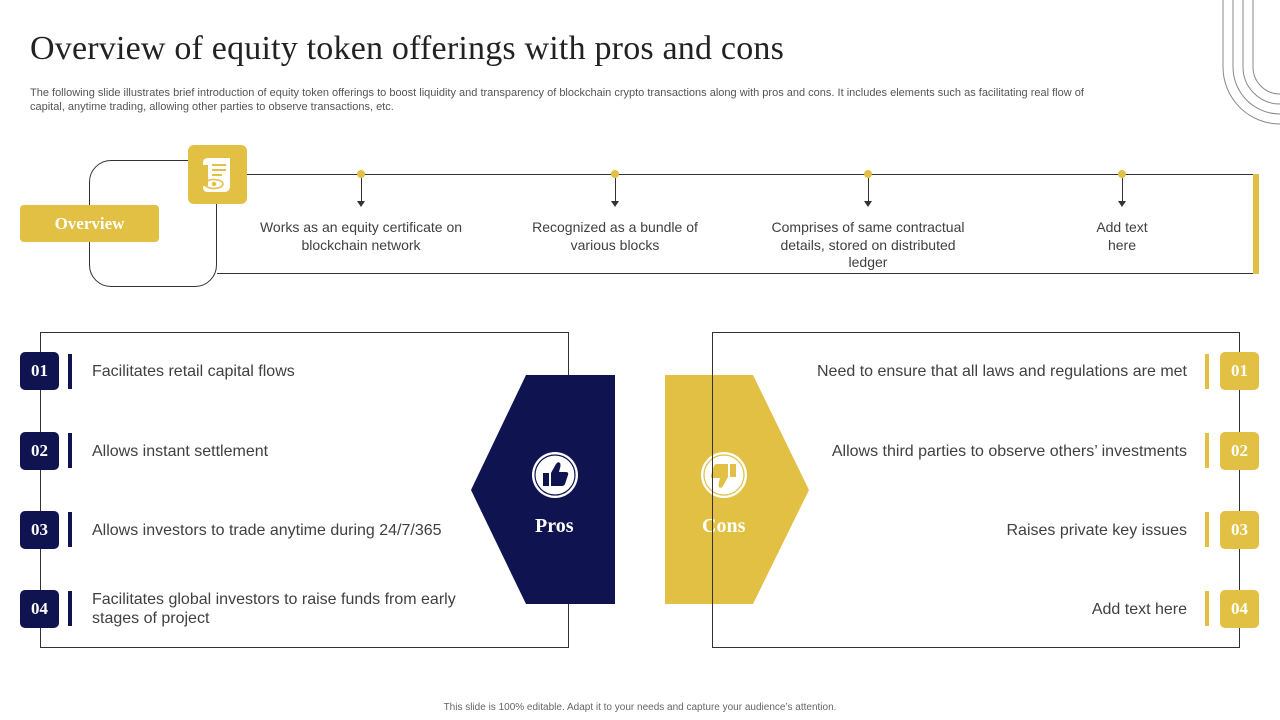 This screenshot has height=720, width=1280. What do you see at coordinates (1251, 62) in the screenshot?
I see `decorative-arcs` at bounding box center [1251, 62].